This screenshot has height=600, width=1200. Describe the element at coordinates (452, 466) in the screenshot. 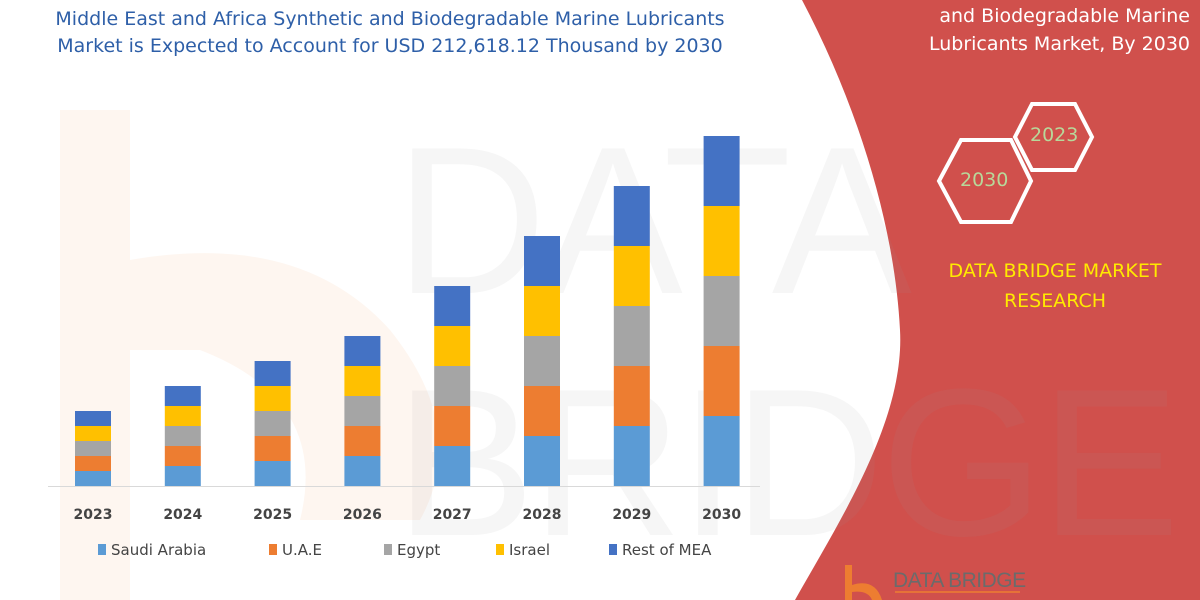

I see `bar-segment-saudi-arabia-2027` at that location.